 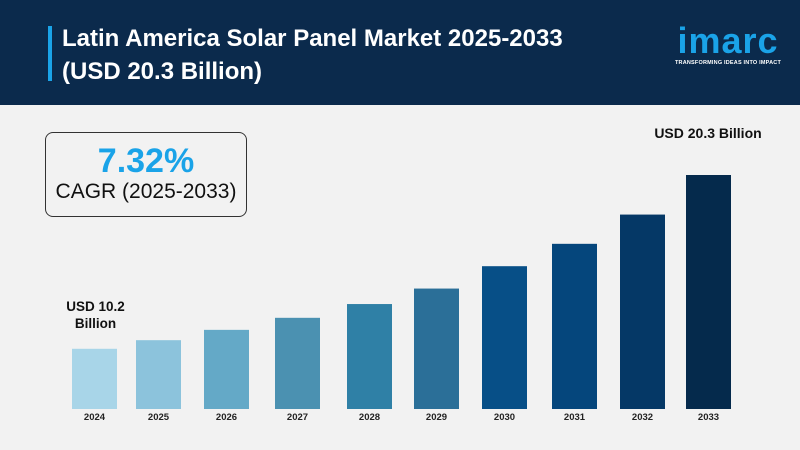 What do you see at coordinates (95, 315) in the screenshot?
I see `start-value-label: USD 10.2 Billion` at bounding box center [95, 315].